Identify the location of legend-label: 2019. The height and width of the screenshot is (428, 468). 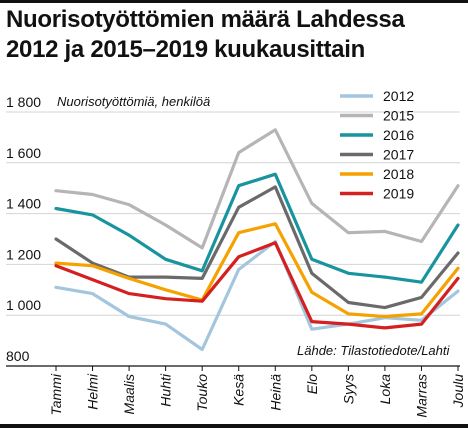
(398, 194).